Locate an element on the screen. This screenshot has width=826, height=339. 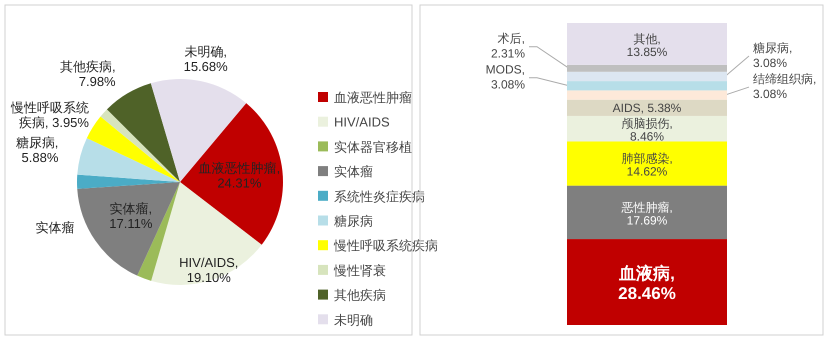
legend-label: 实体瘤 is located at coordinates (353, 172).